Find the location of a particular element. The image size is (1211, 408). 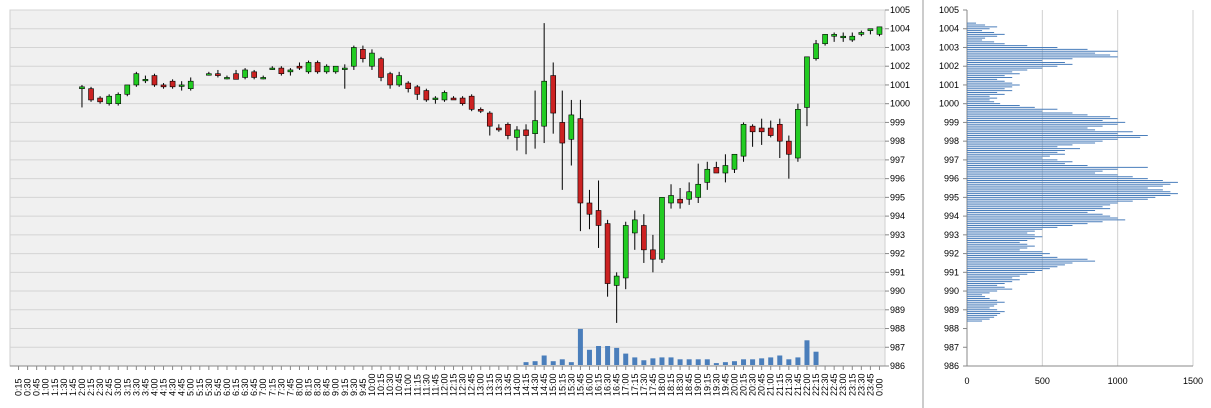

x-tick-label: 1:45 is located at coordinates (73, 387).